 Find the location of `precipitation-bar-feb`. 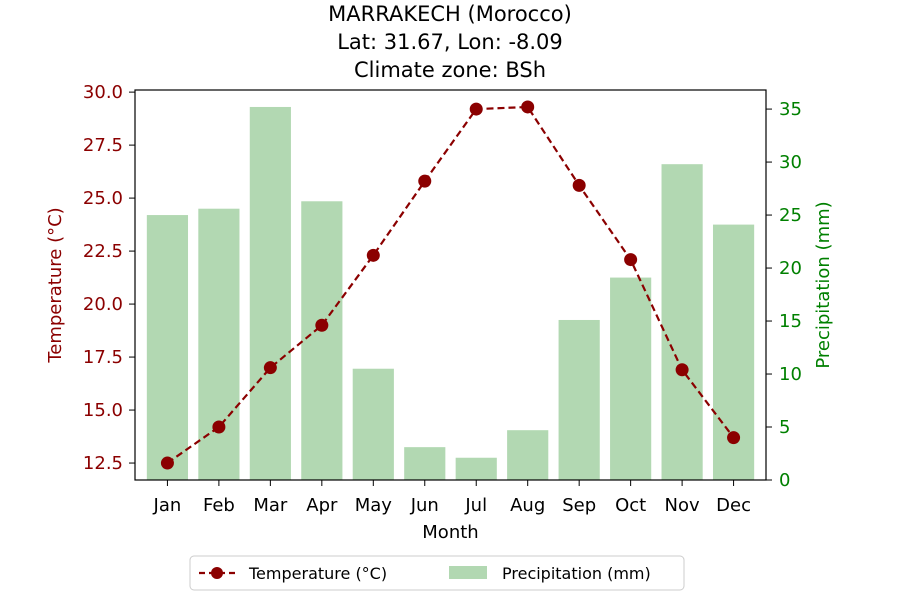

precipitation-bar-feb is located at coordinates (219, 344).